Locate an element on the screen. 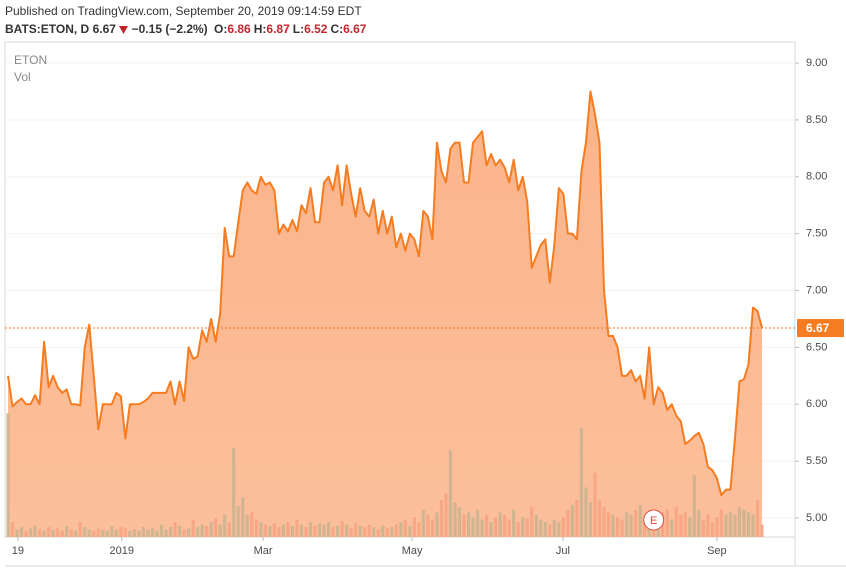 Image resolution: width=846 pixels, height=572 pixels. ohlc-label: C: is located at coordinates (337, 29).